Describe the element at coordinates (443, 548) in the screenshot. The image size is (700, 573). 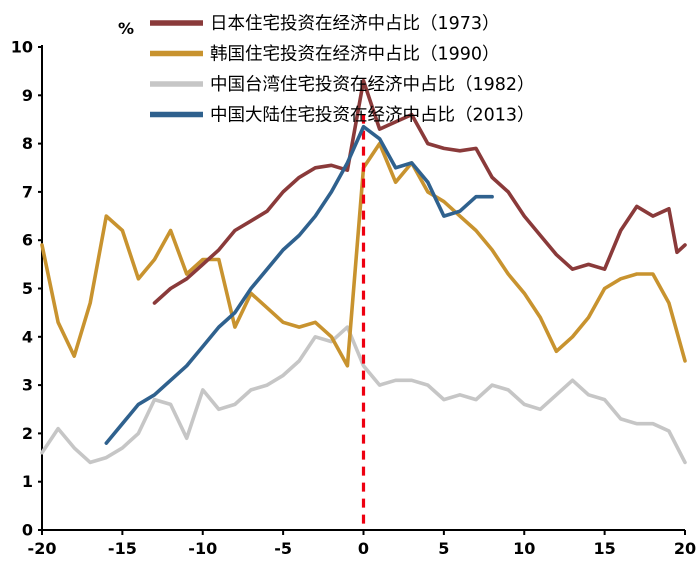
I see `x-tick-label: 5` at that location.